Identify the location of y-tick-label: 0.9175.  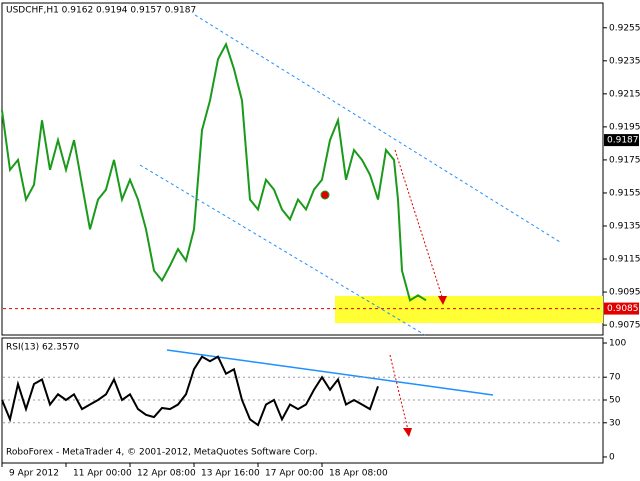
(624, 160).